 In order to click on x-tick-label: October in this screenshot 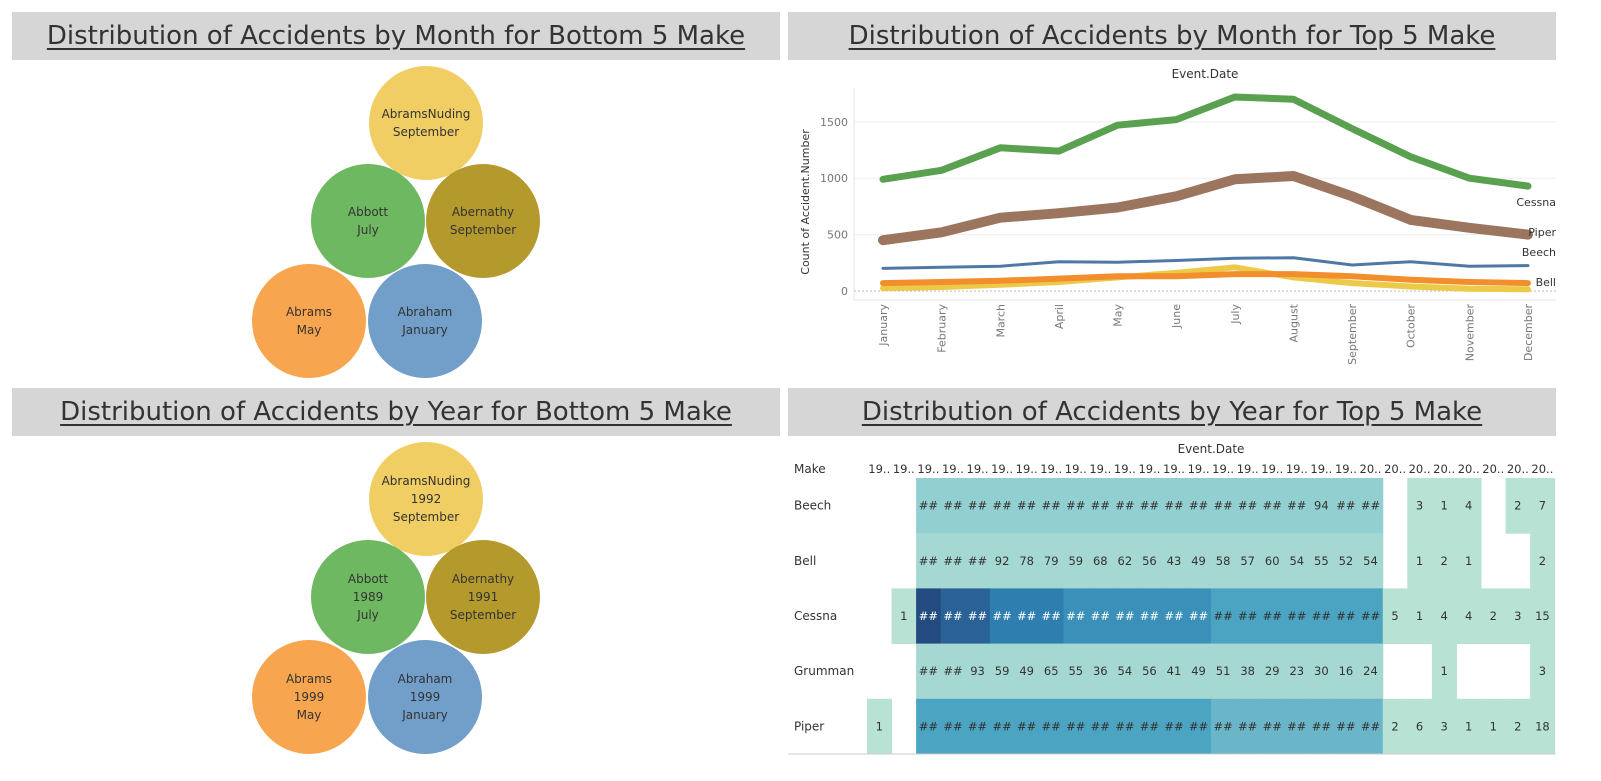, I will do `click(1411, 326)`.